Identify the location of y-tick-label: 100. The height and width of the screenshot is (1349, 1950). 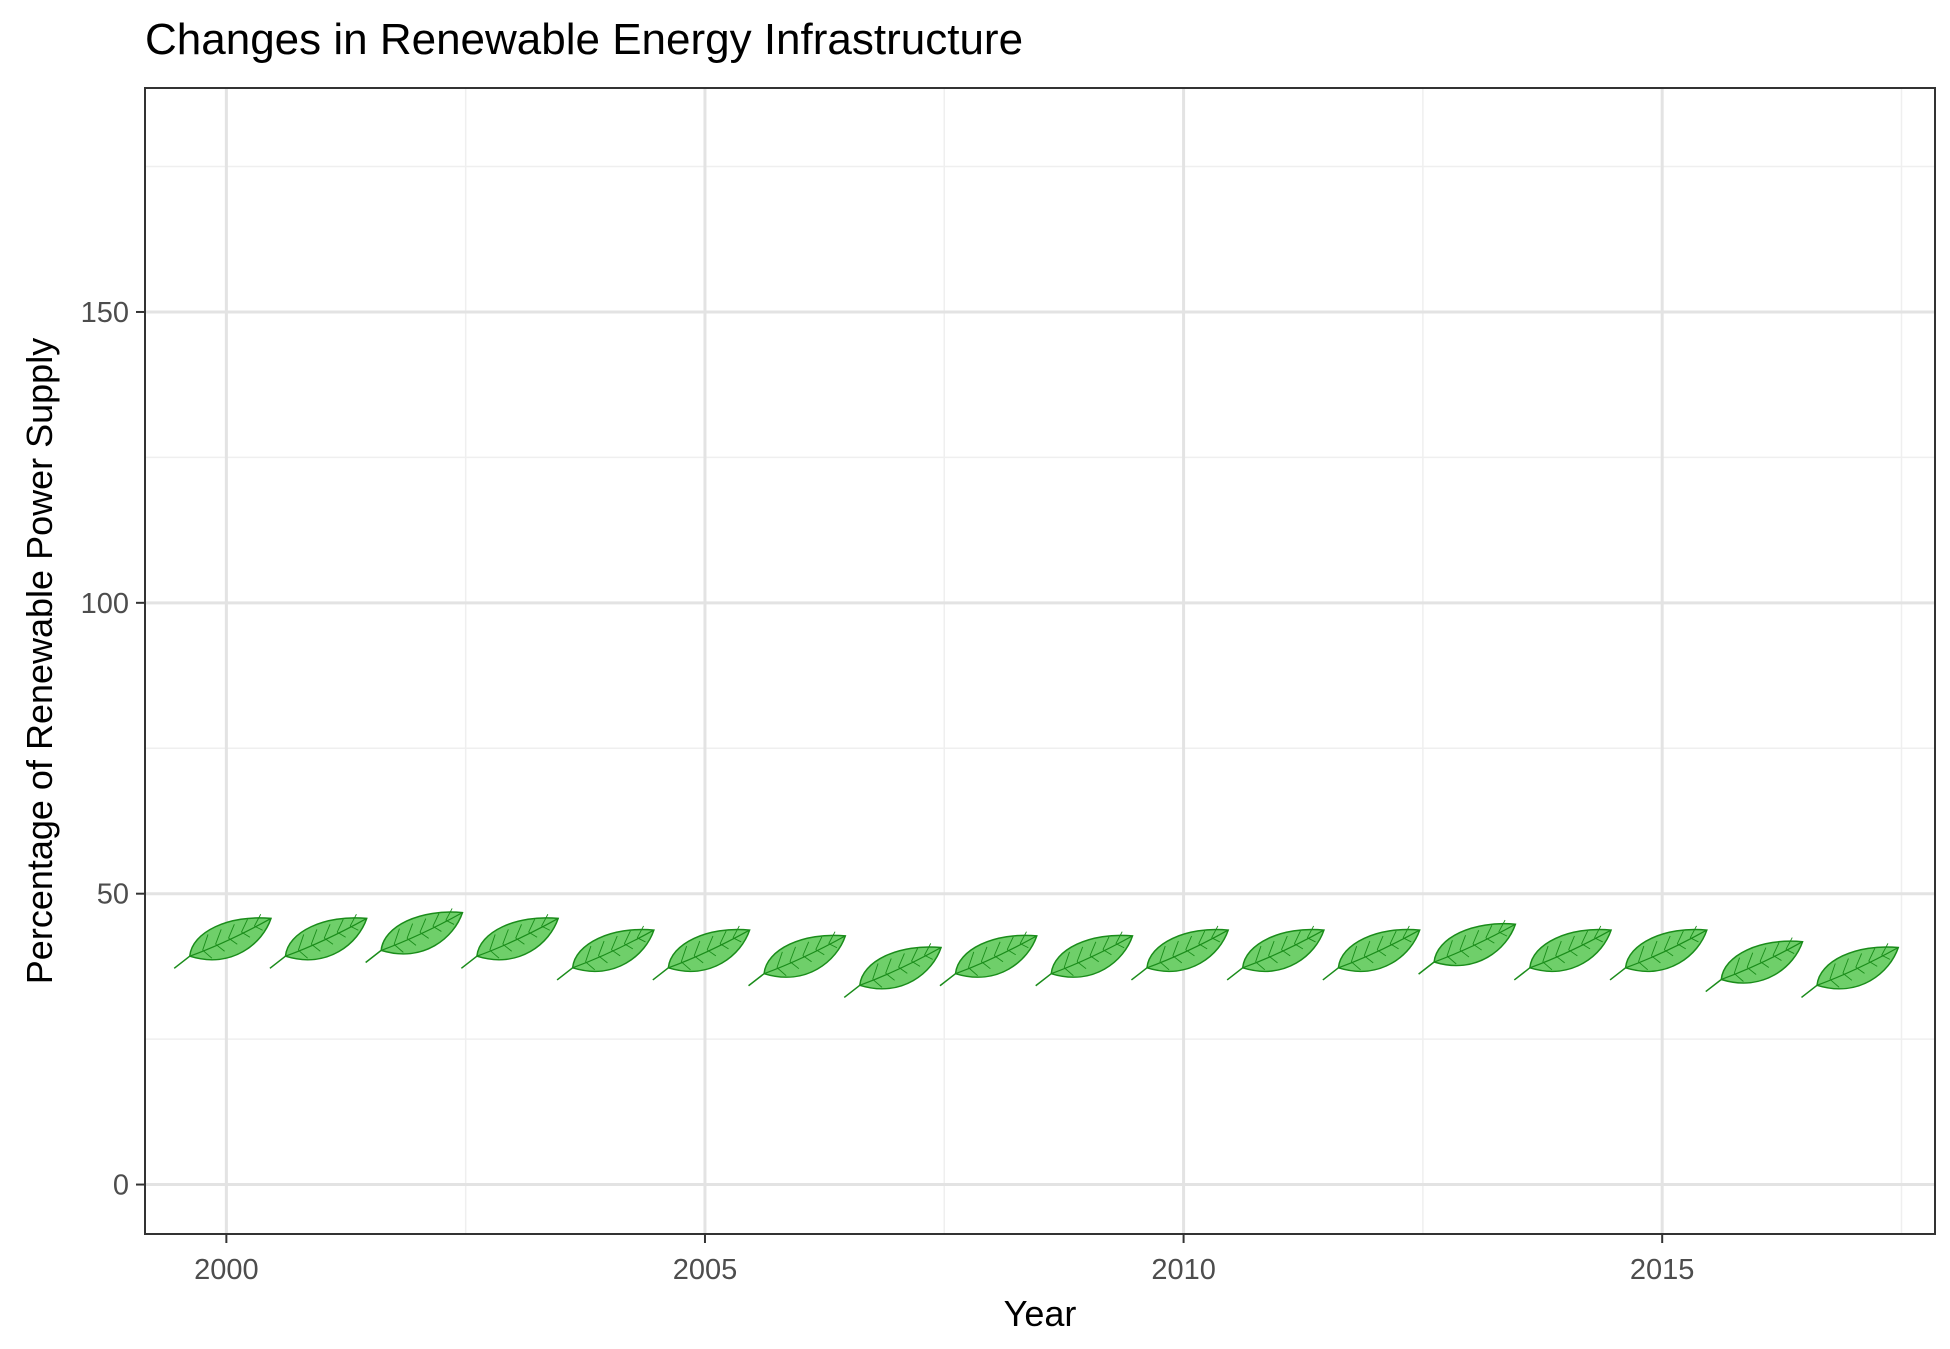
(105, 604).